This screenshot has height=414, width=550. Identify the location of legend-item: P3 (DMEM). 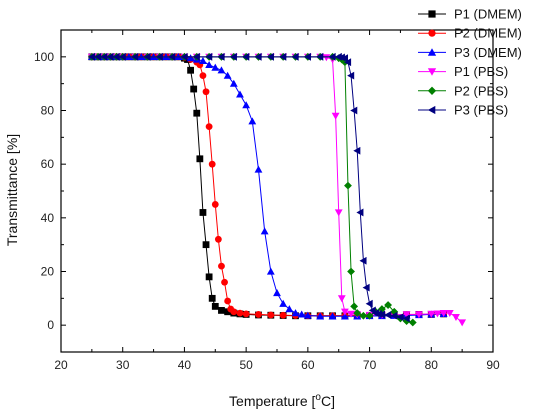
(470, 52).